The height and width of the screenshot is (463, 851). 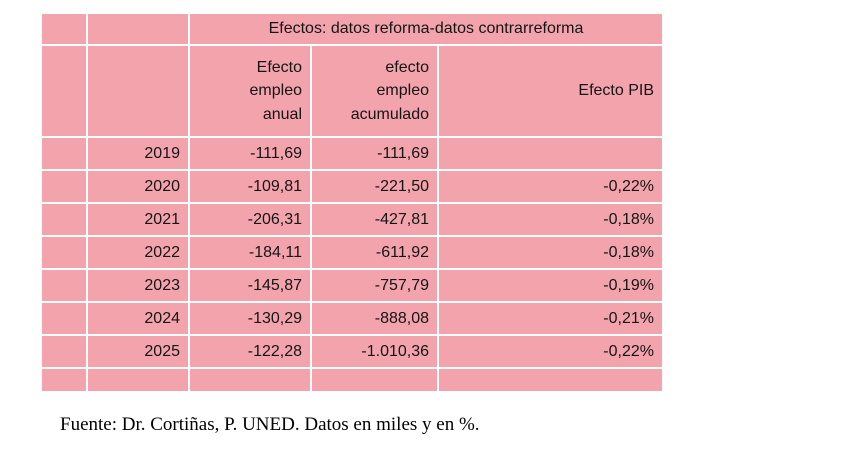 What do you see at coordinates (250, 186) in the screenshot?
I see `efecto-anual-cell: -109,81` at bounding box center [250, 186].